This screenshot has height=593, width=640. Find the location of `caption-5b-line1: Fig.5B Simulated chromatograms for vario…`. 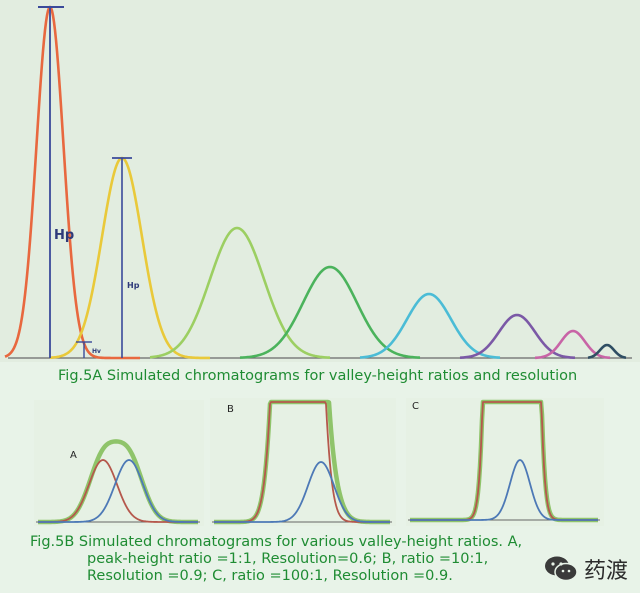

caption-5b-line1: Fig.5B Simulated chromatograms for vario… is located at coordinates (276, 542).